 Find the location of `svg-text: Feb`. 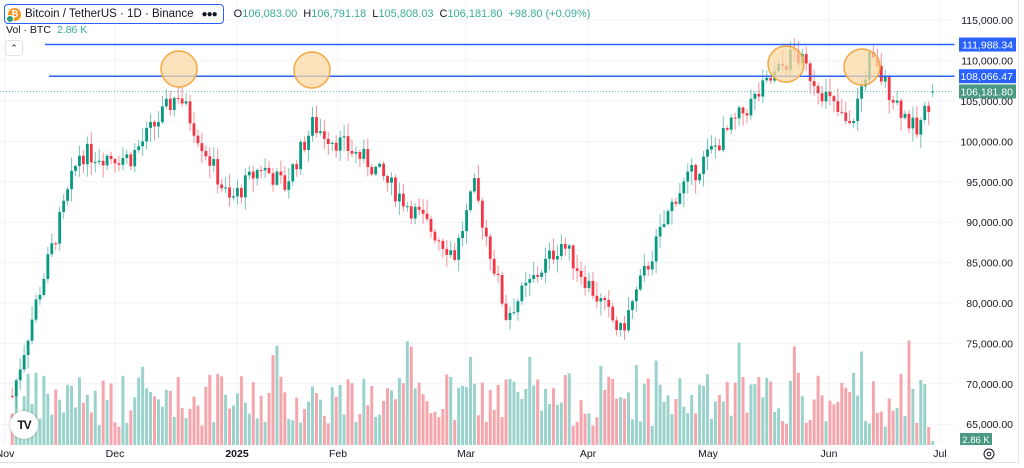

svg-text: Feb is located at coordinates (338, 454).